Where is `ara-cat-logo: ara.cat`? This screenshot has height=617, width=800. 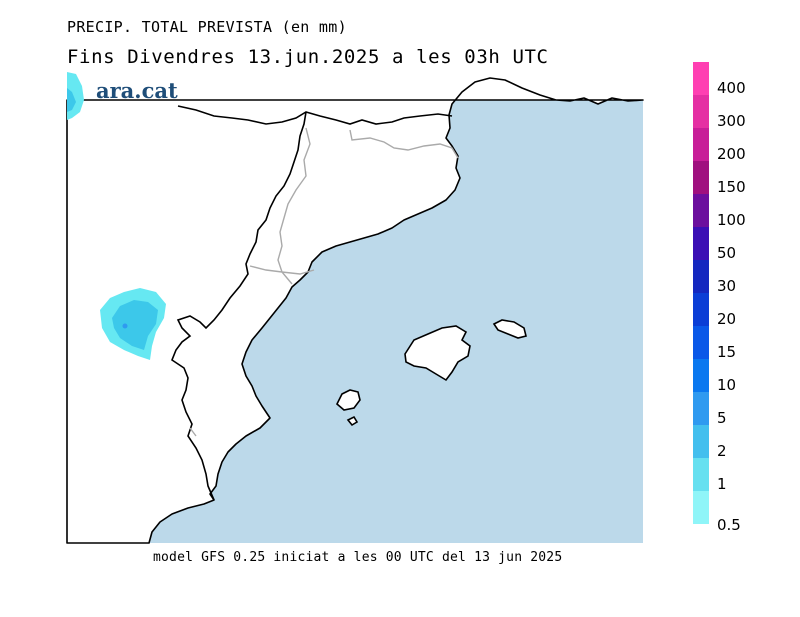
ara-cat-logo: ara.cat is located at coordinates (137, 90).